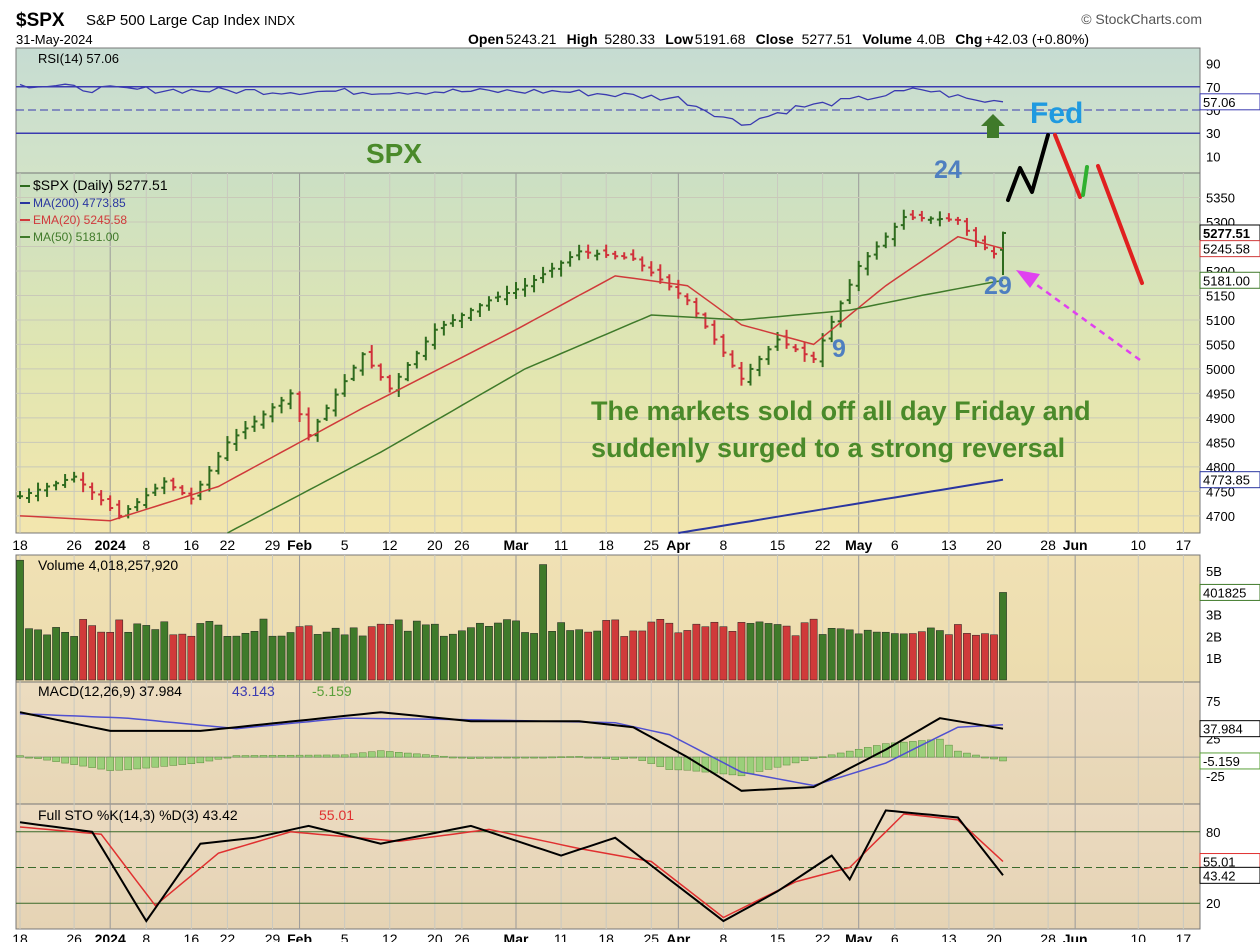 The width and height of the screenshot is (1260, 942). What do you see at coordinates (511, 104) in the screenshot?
I see `rsi-line` at bounding box center [511, 104].